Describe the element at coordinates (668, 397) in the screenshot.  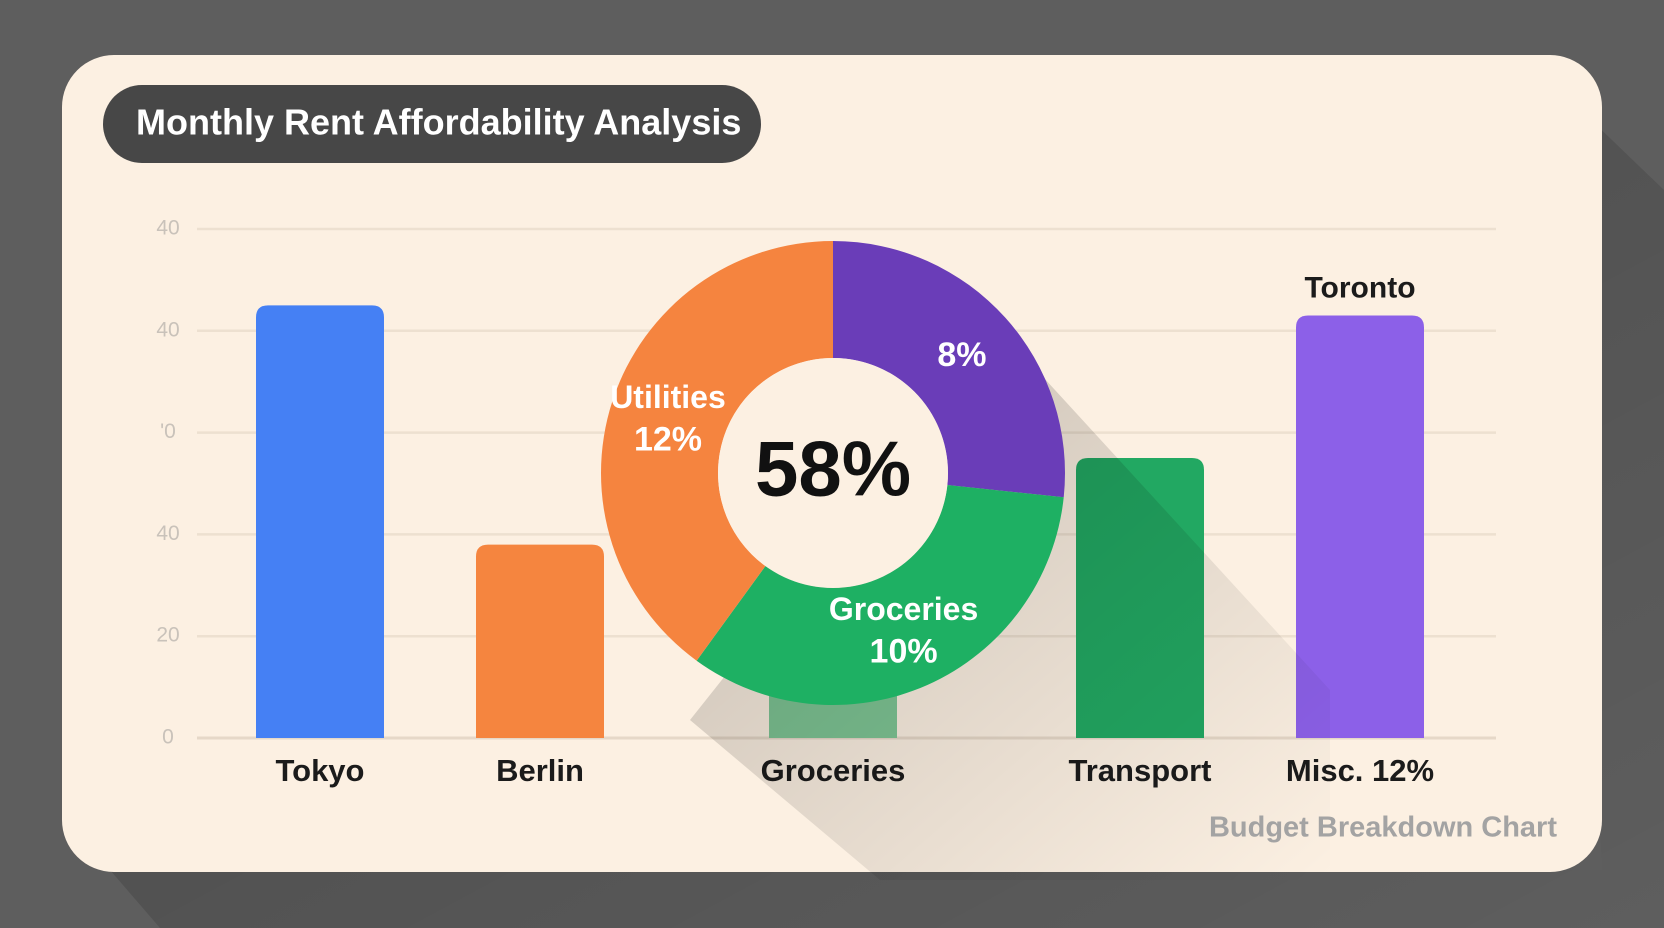
I see `slice-label: Utilities` at that location.